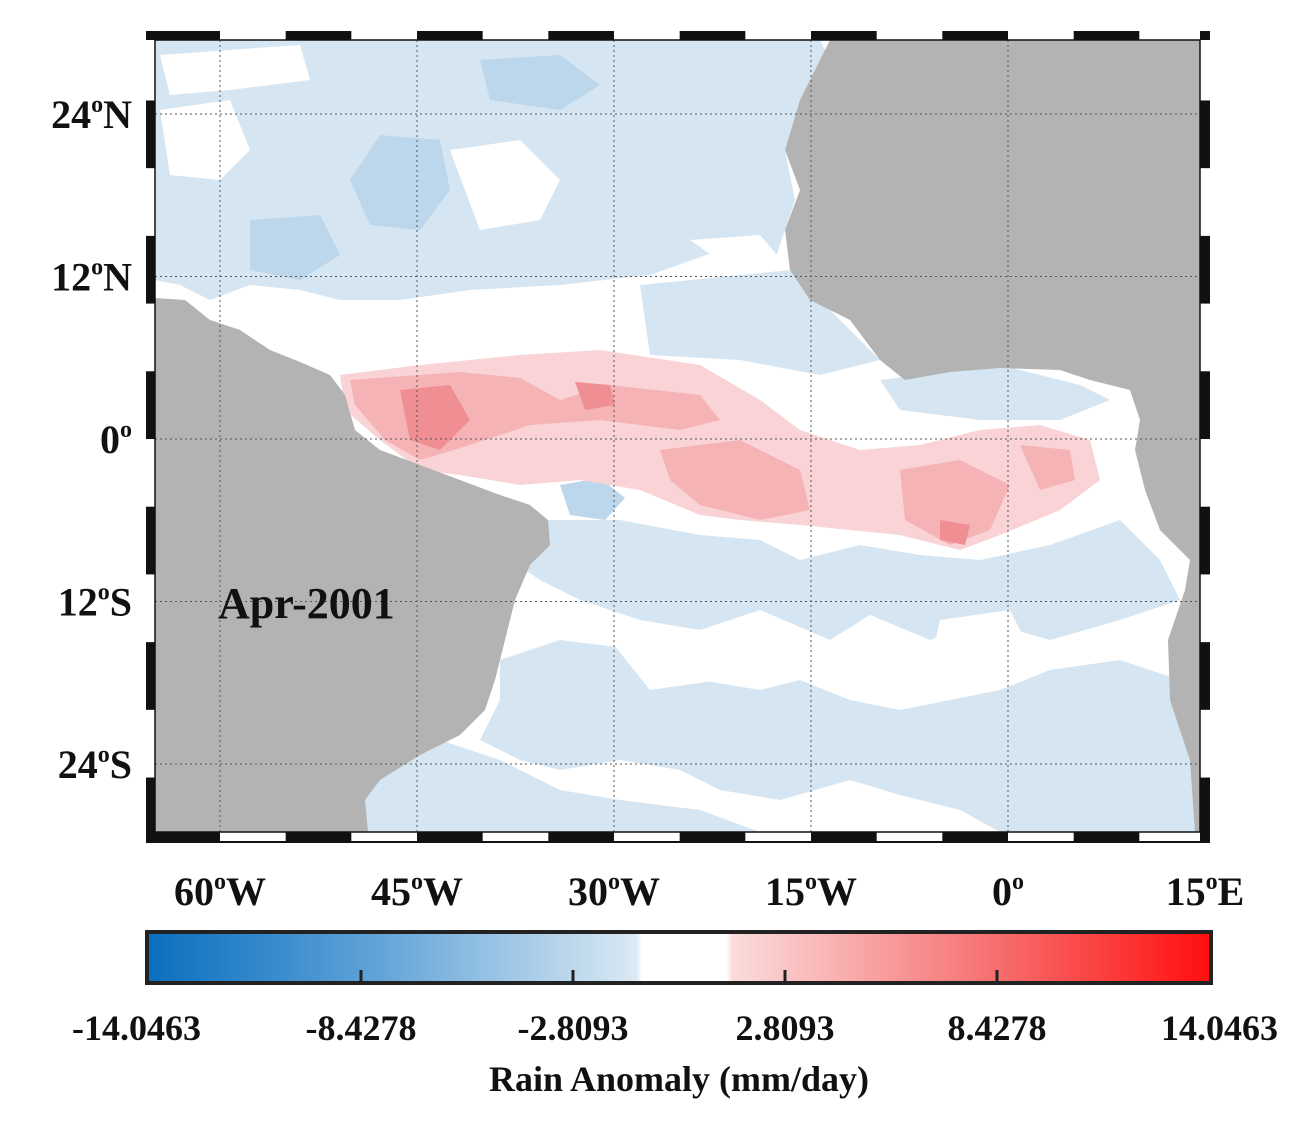  What do you see at coordinates (997, 1028) in the screenshot?
I see `colorbar-tick-label: 8.4278` at bounding box center [997, 1028].